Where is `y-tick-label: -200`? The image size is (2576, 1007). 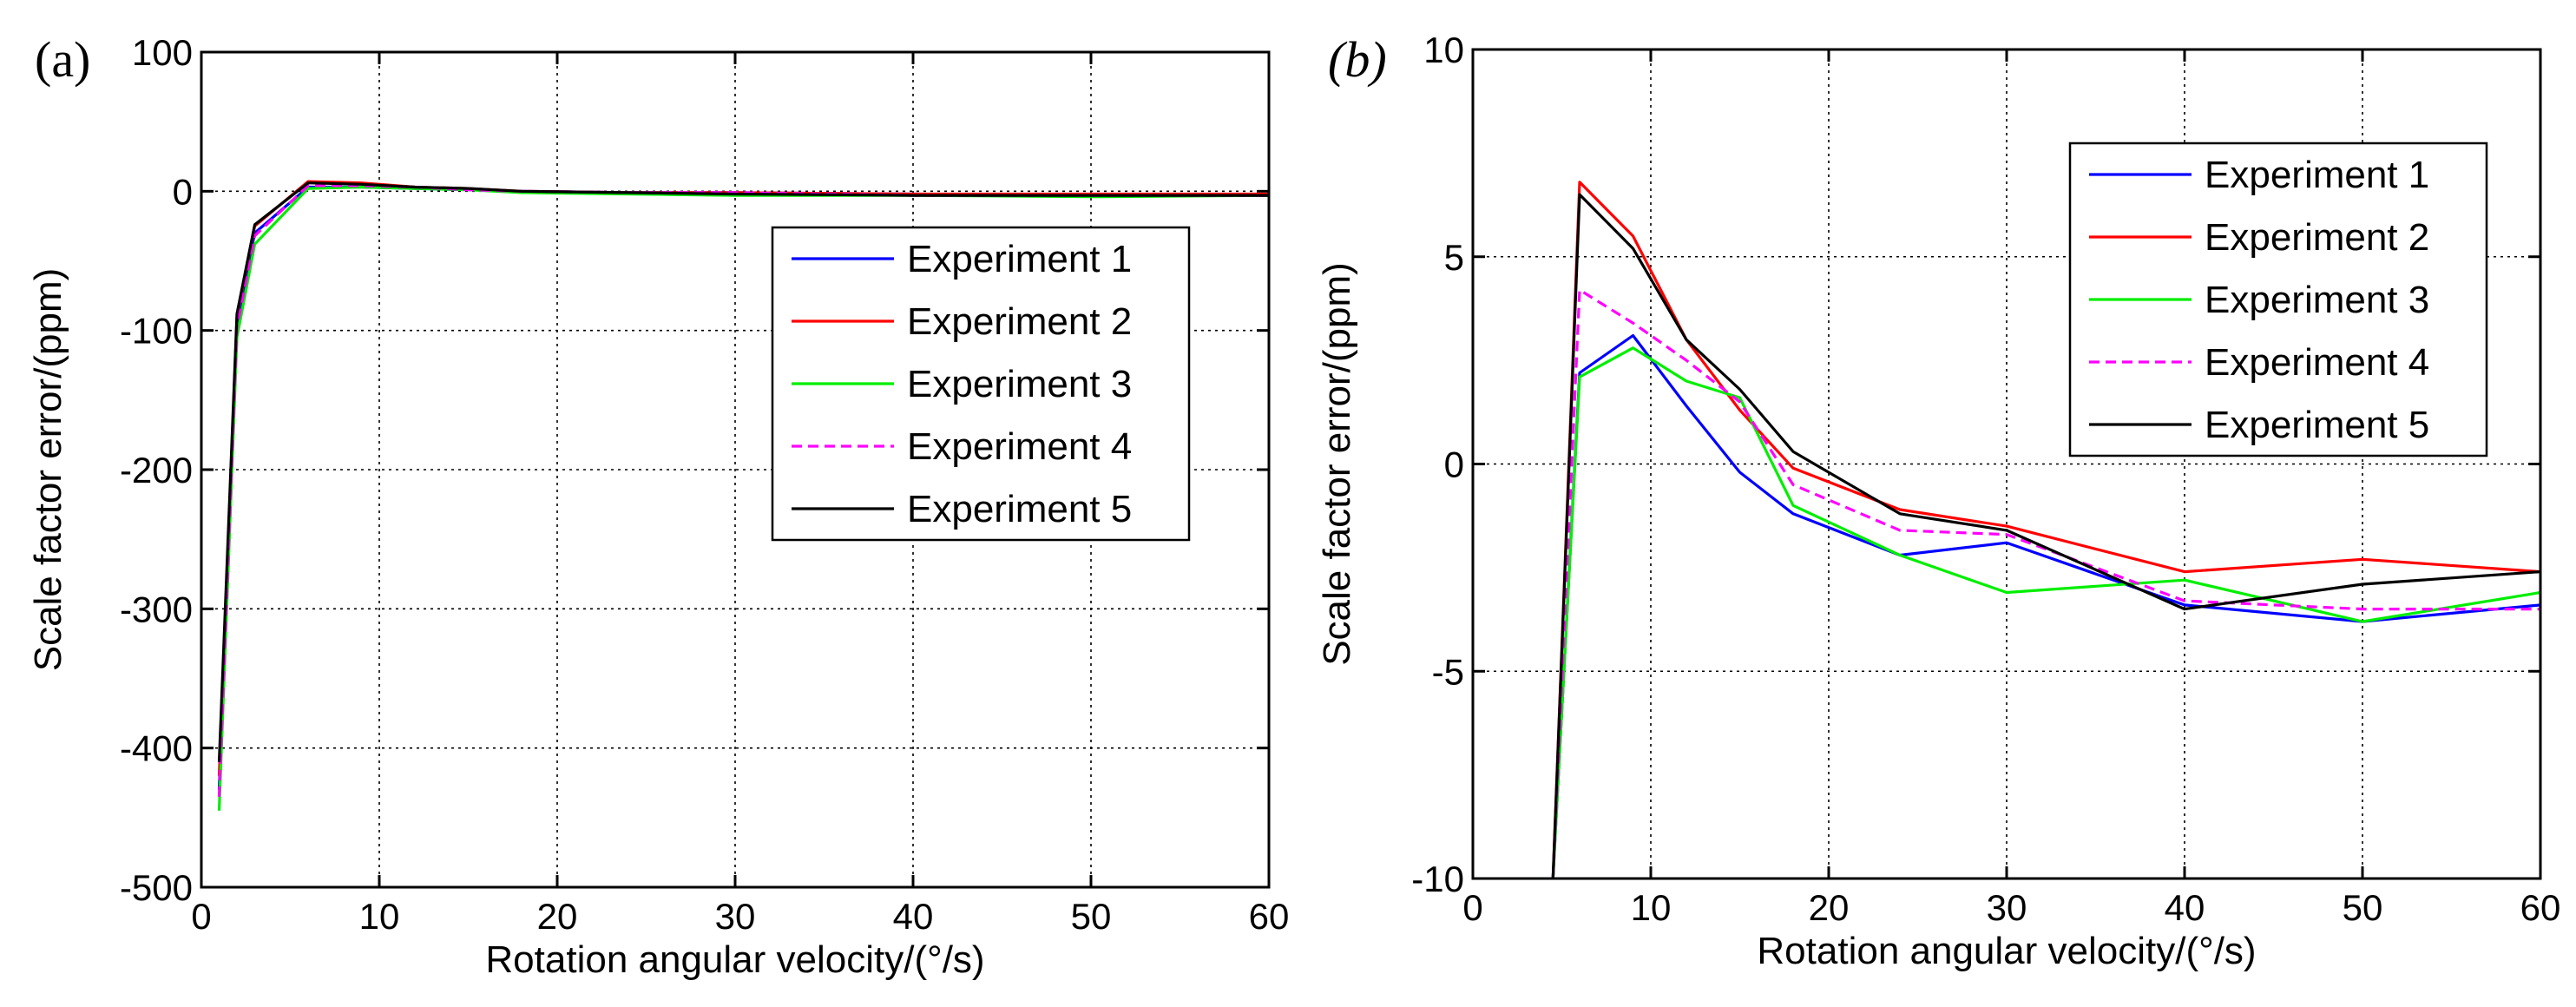
y-tick-label: -200 is located at coordinates (156, 470).